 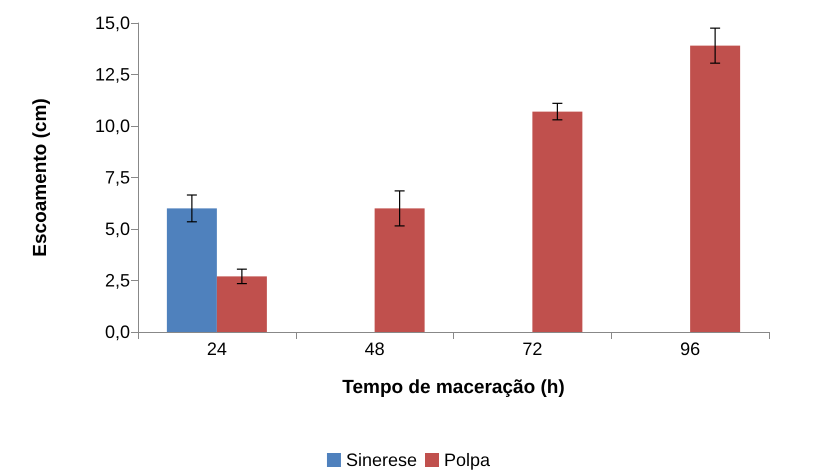 I want to click on y-tick-label: 5,0, so click(x=117, y=229).